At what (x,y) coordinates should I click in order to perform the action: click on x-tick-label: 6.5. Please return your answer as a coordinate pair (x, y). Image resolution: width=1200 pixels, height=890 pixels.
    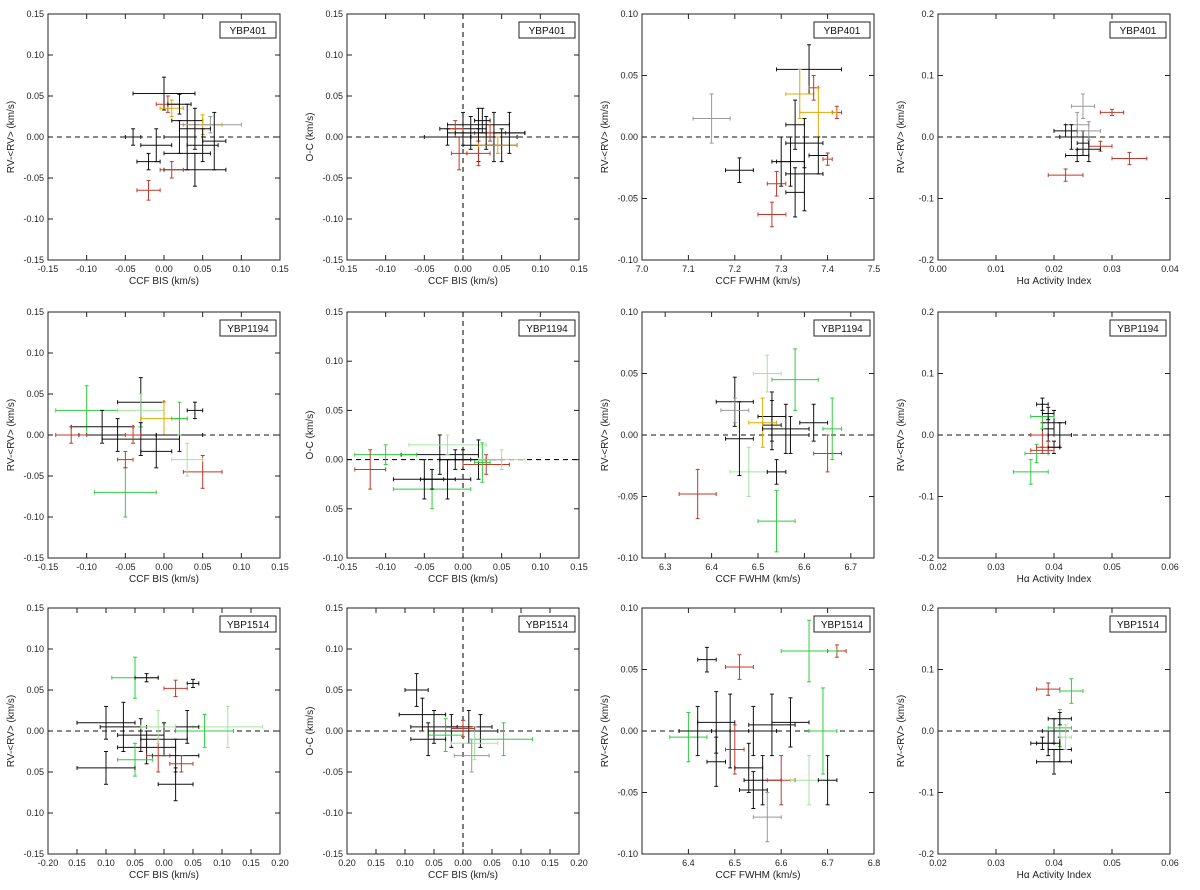
    Looking at the image, I should click on (758, 567).